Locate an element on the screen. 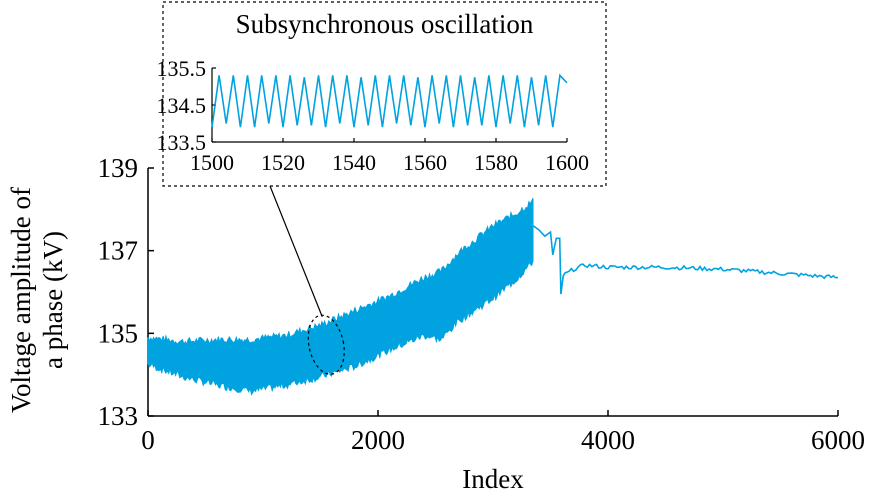 The image size is (872, 503). inset-x-tick-label: 1540 is located at coordinates (354, 162).